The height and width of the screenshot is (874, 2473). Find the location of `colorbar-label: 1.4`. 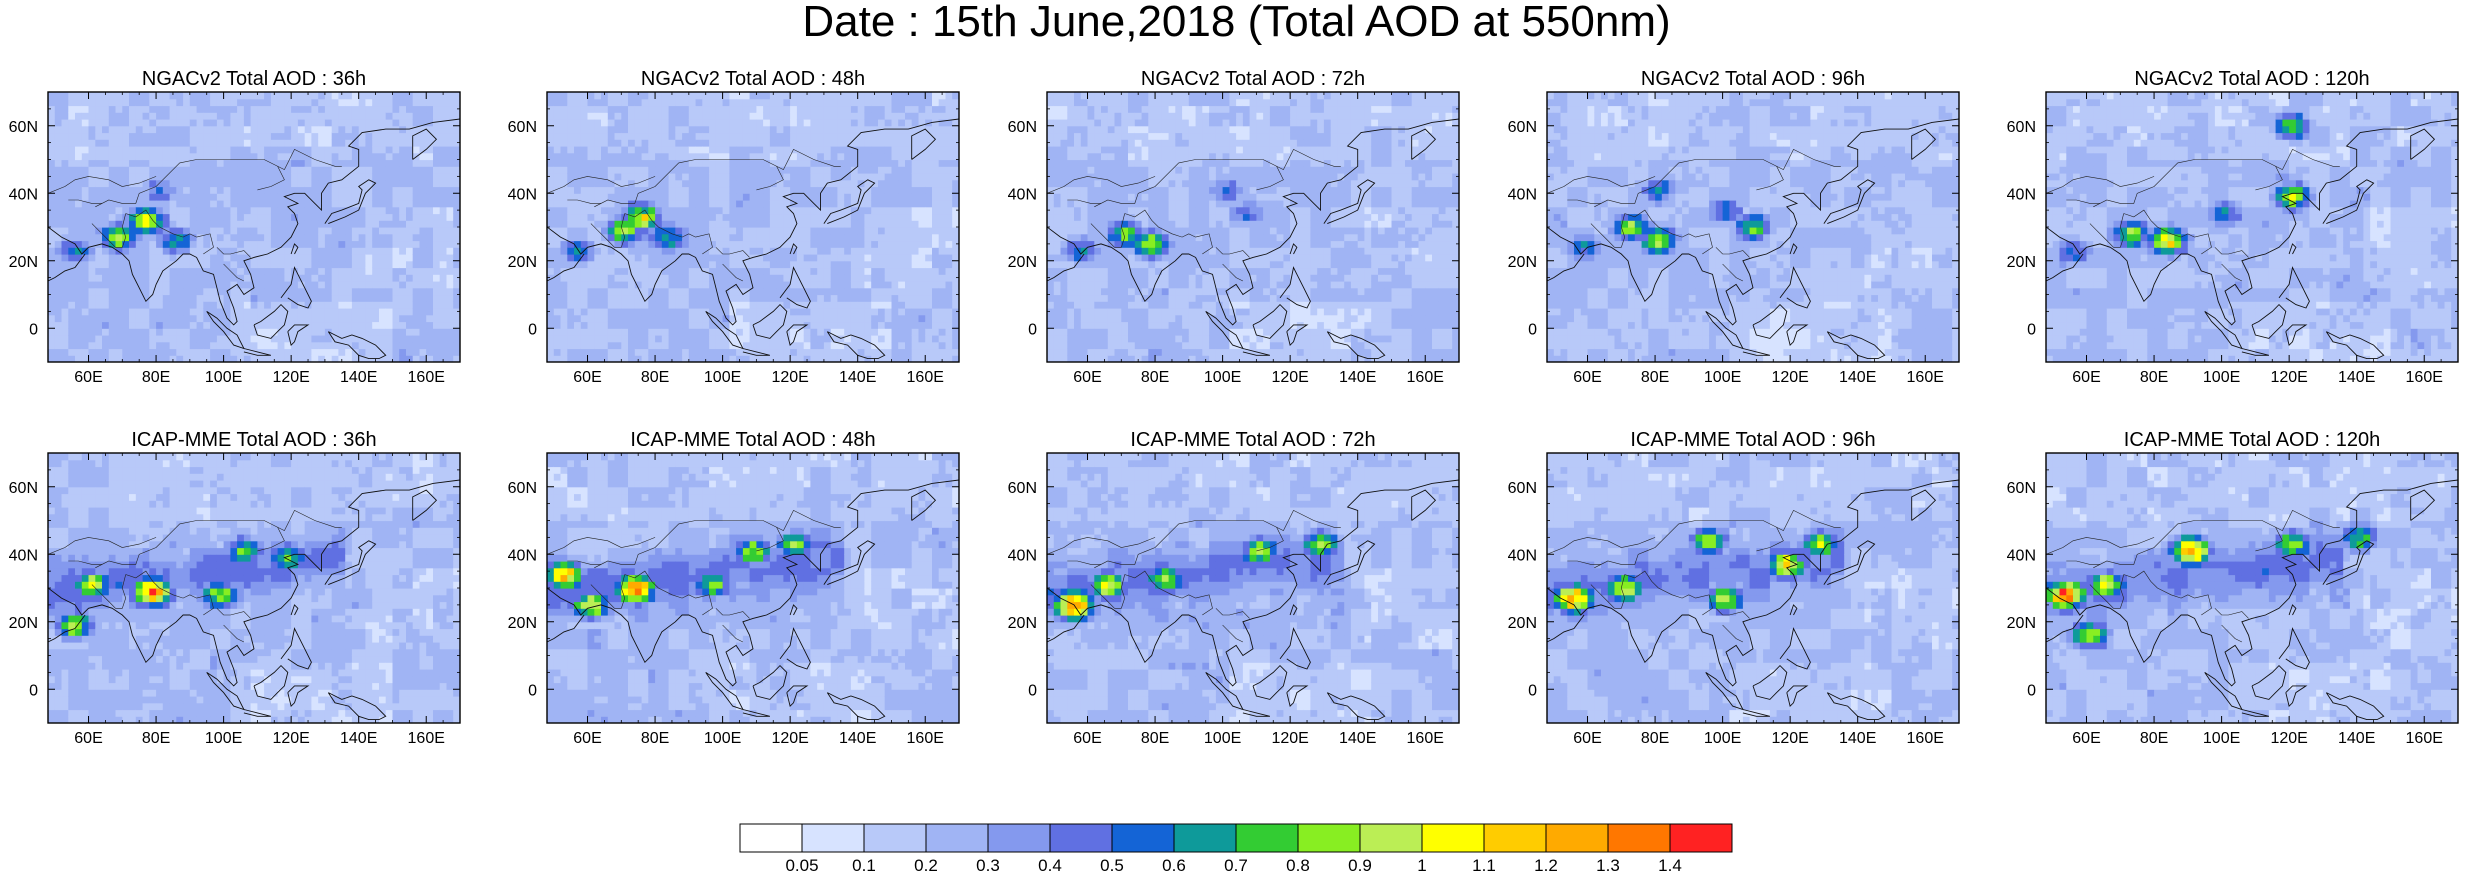

colorbar-label: 1.4 is located at coordinates (1670, 865).